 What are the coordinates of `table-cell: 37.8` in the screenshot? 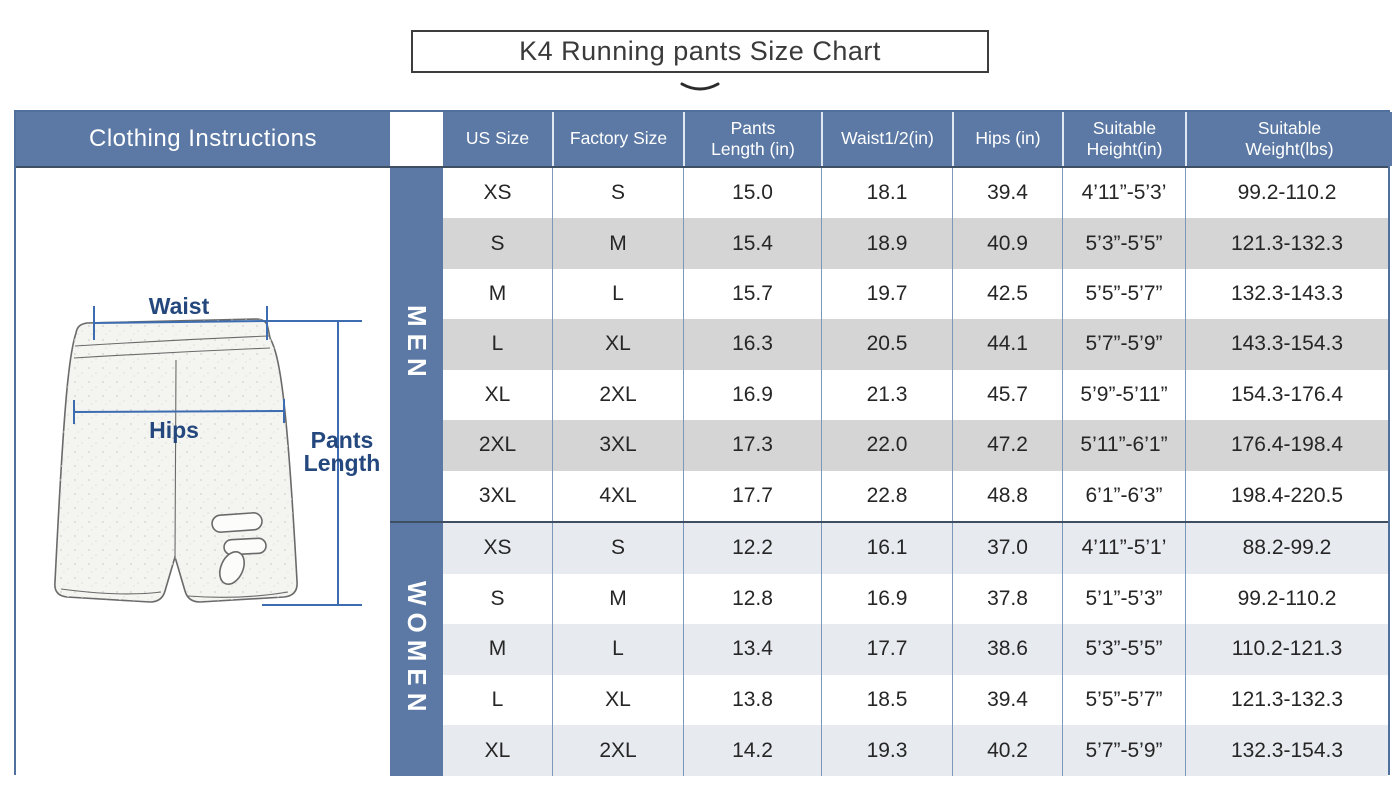 It's located at (1007, 599).